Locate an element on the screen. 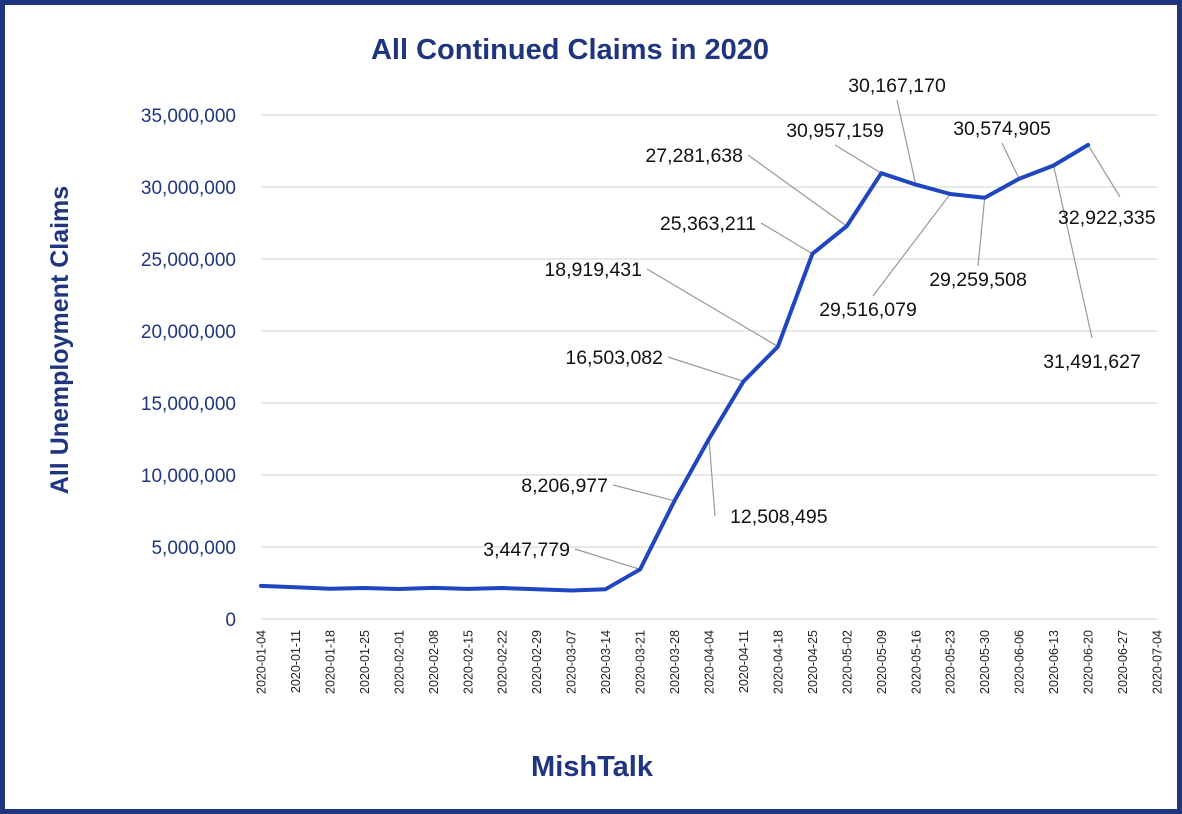 The width and height of the screenshot is (1182, 814). data-label: 12,508,495 is located at coordinates (779, 517).